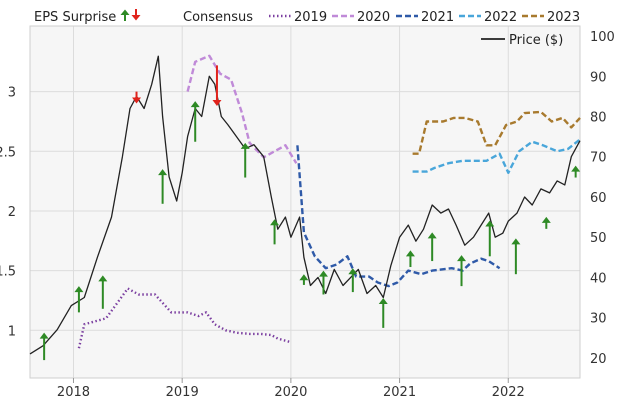  I want to click on y-left-tick-label: 2.5, so click(8, 152).